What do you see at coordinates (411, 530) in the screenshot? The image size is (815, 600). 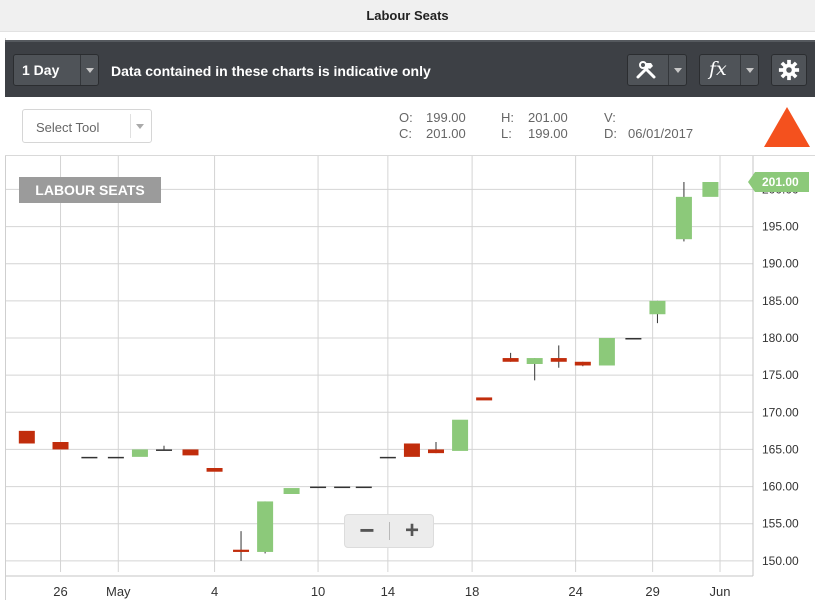 I see `zoom-in-button: +` at bounding box center [411, 530].